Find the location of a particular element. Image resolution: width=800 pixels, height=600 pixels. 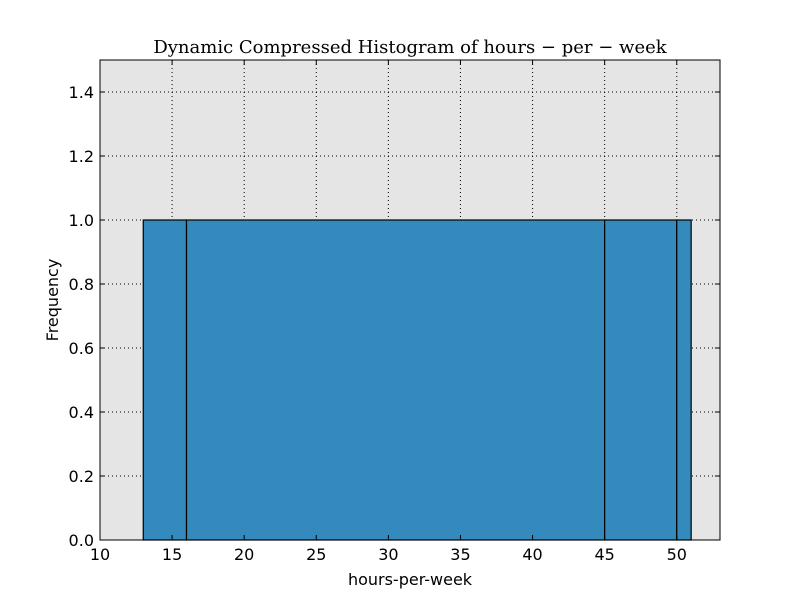

y-tick-label: 0.6 is located at coordinates (81, 348).